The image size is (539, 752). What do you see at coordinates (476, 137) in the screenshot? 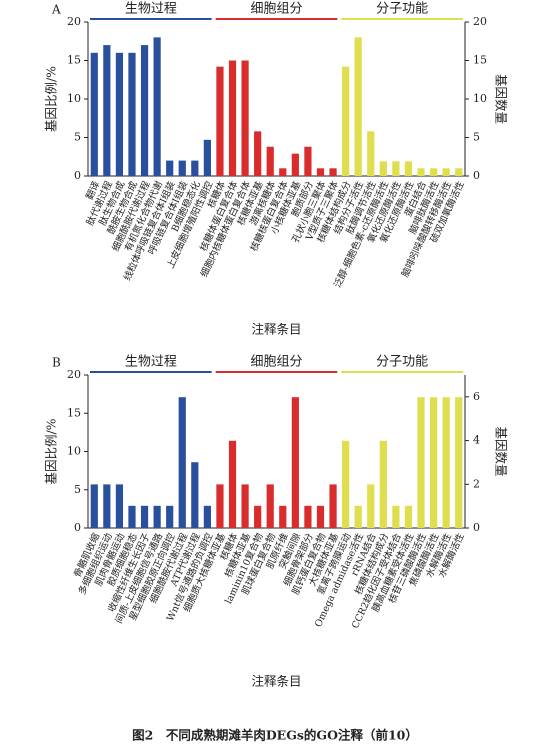
I see `y2-tick-label: 5` at bounding box center [476, 137].